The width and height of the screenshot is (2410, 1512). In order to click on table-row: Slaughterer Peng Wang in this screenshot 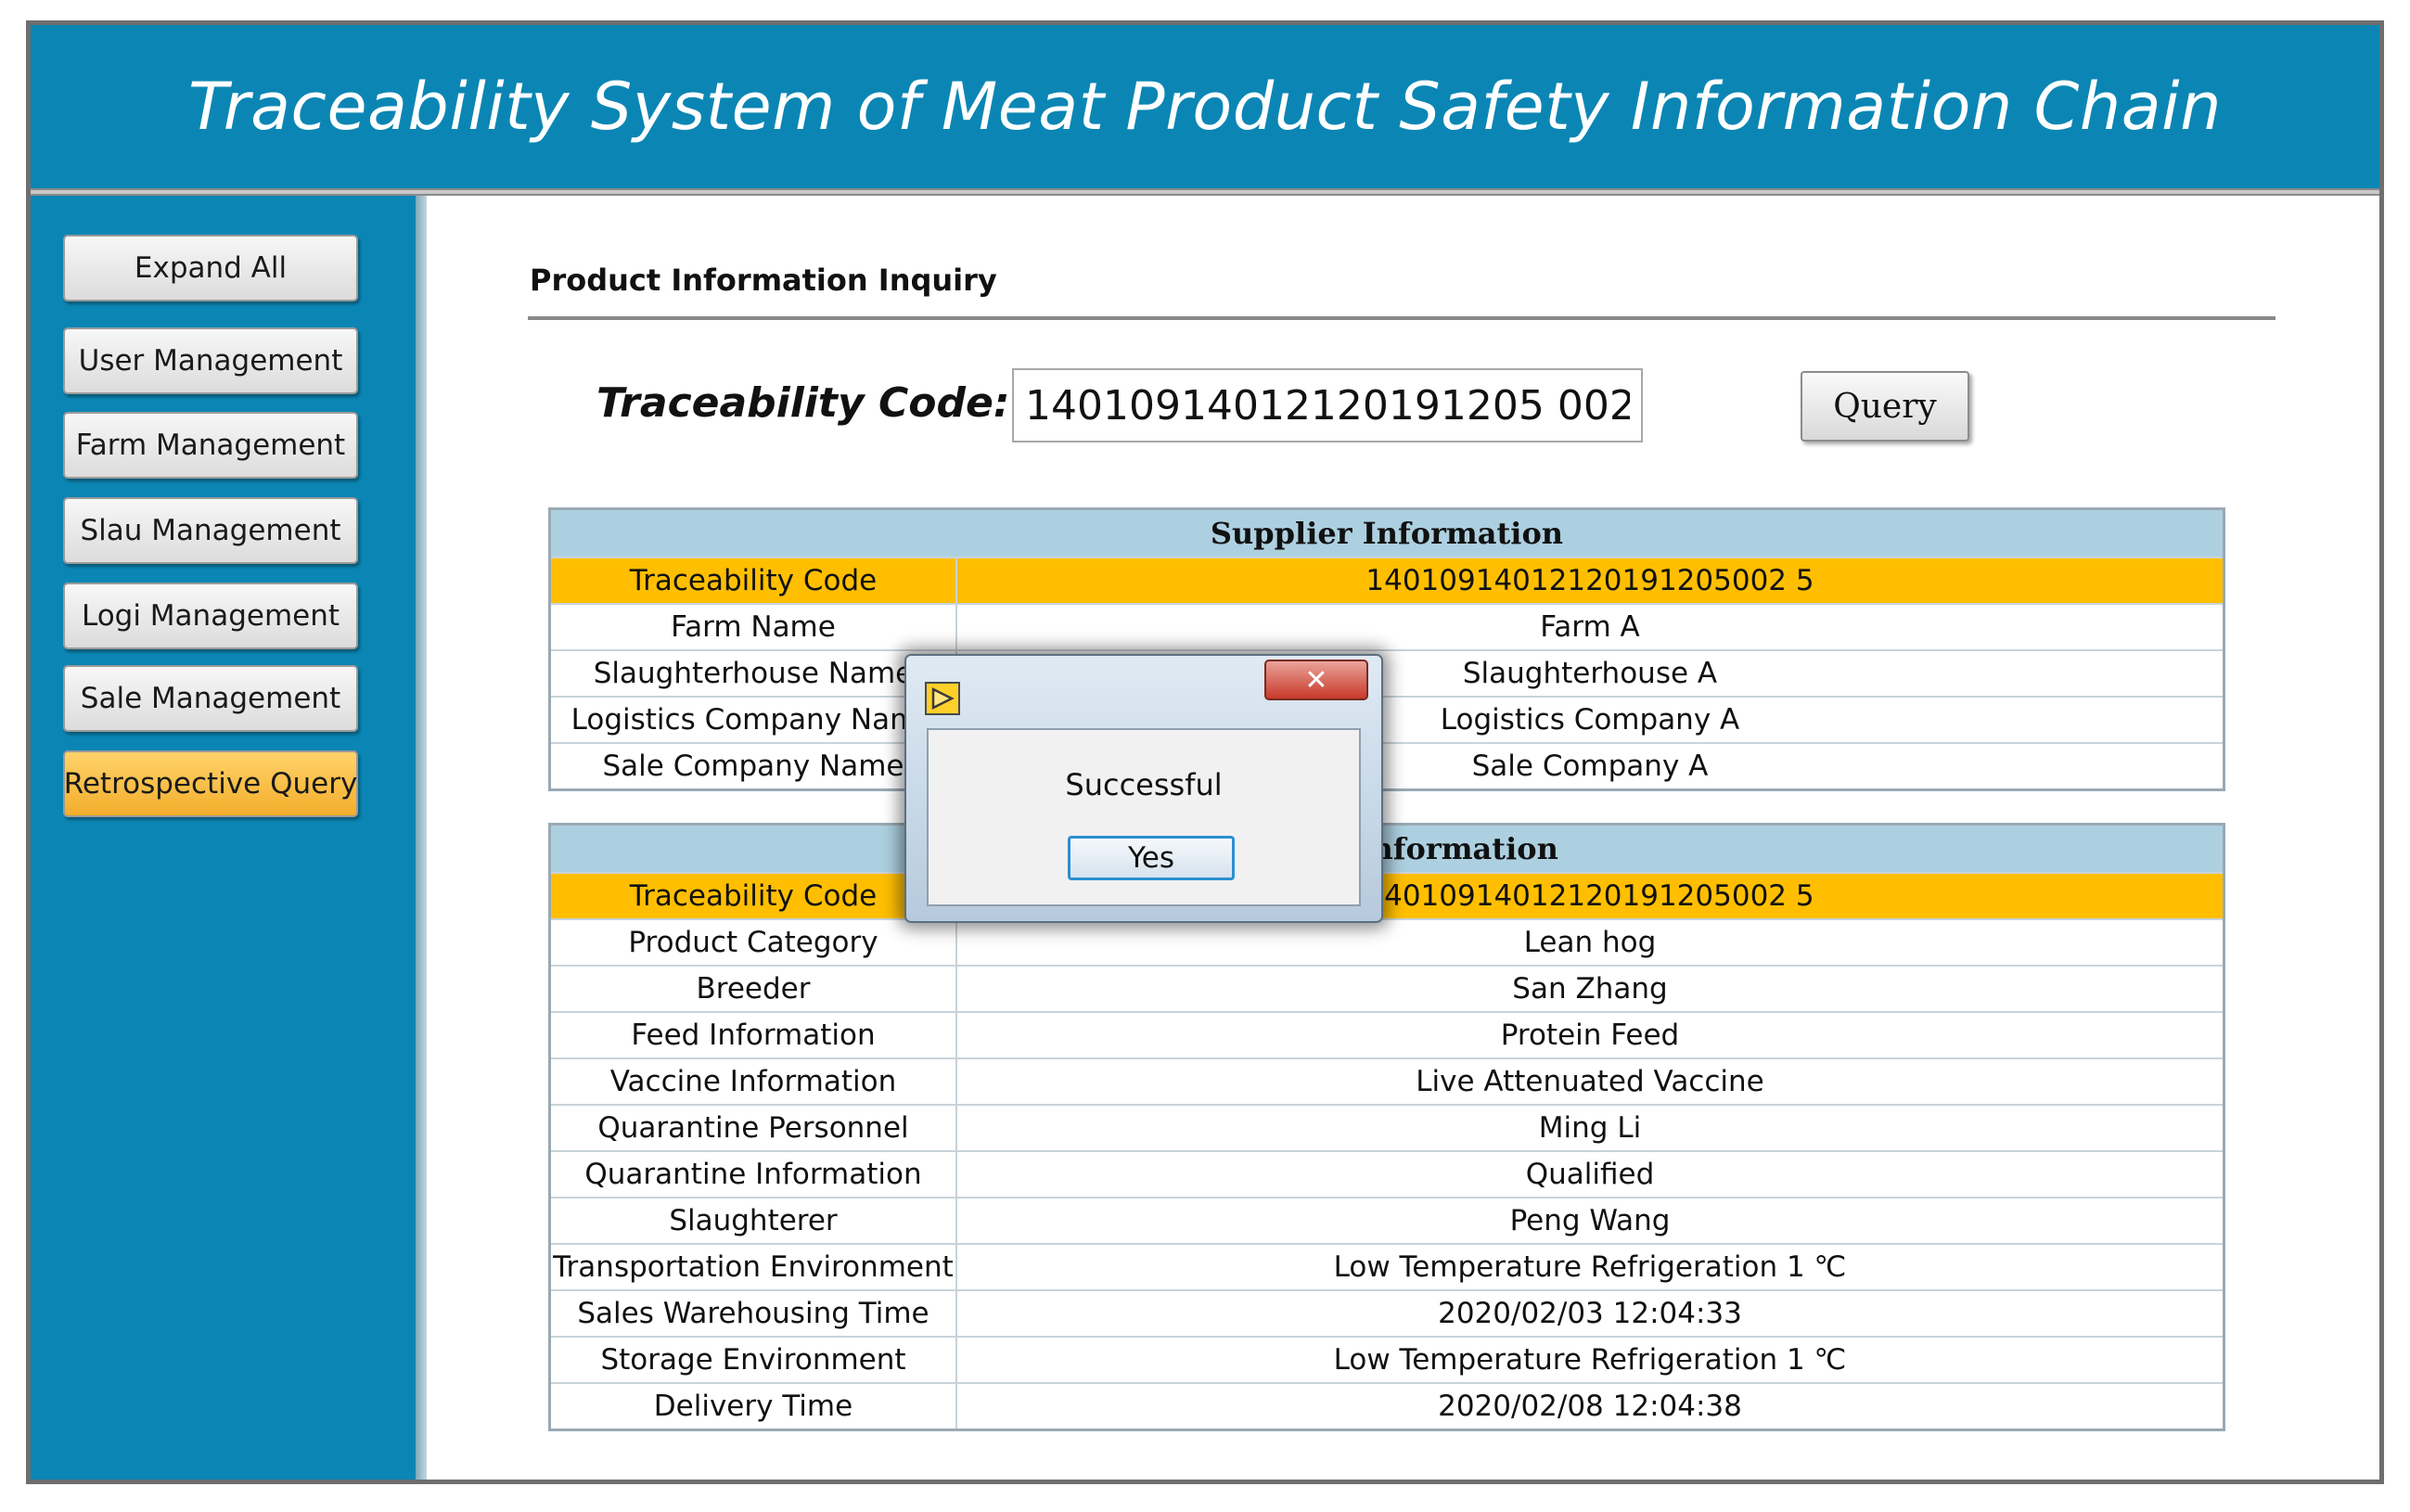, I will do `click(1386, 1221)`.